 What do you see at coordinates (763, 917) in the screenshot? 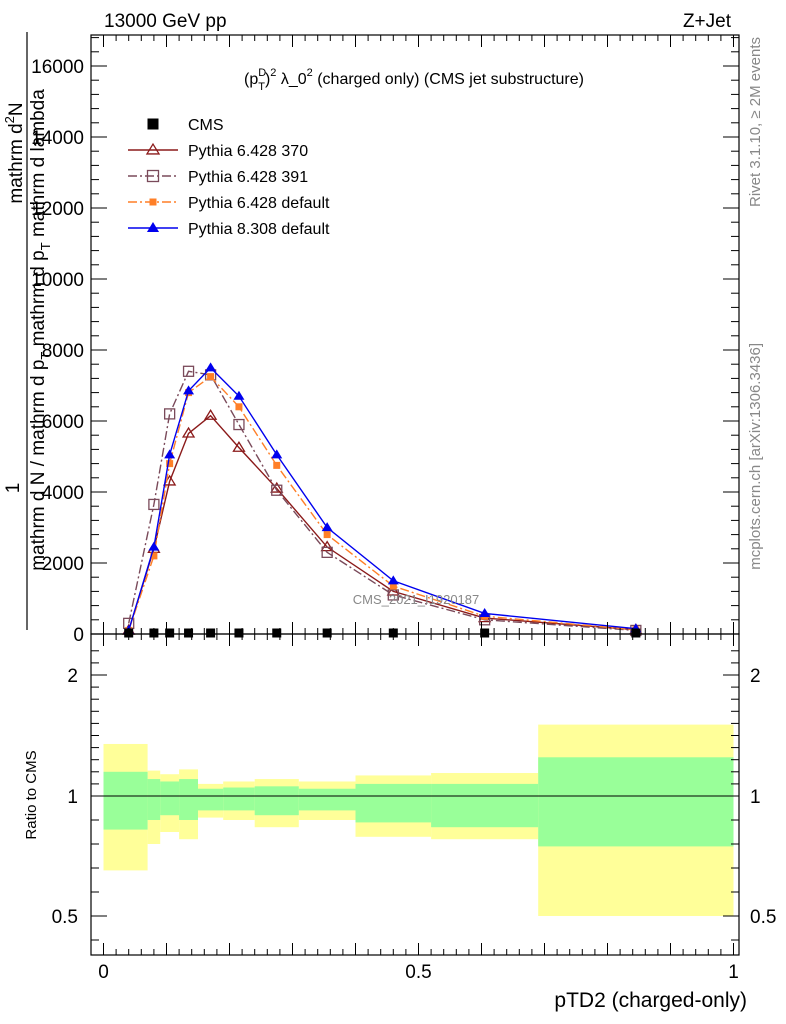
I see `ratio-y-tick-label-right: 0.5` at bounding box center [763, 917].